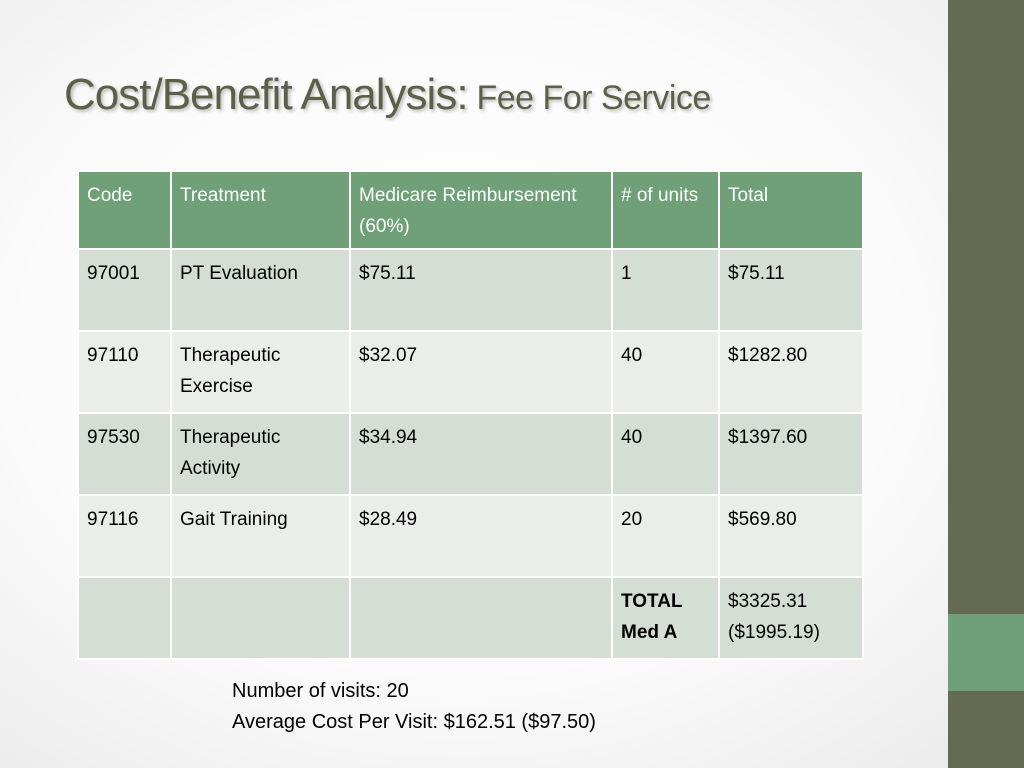 The height and width of the screenshot is (768, 1024). Describe the element at coordinates (124, 454) in the screenshot. I see `cell-code: 97530` at that location.